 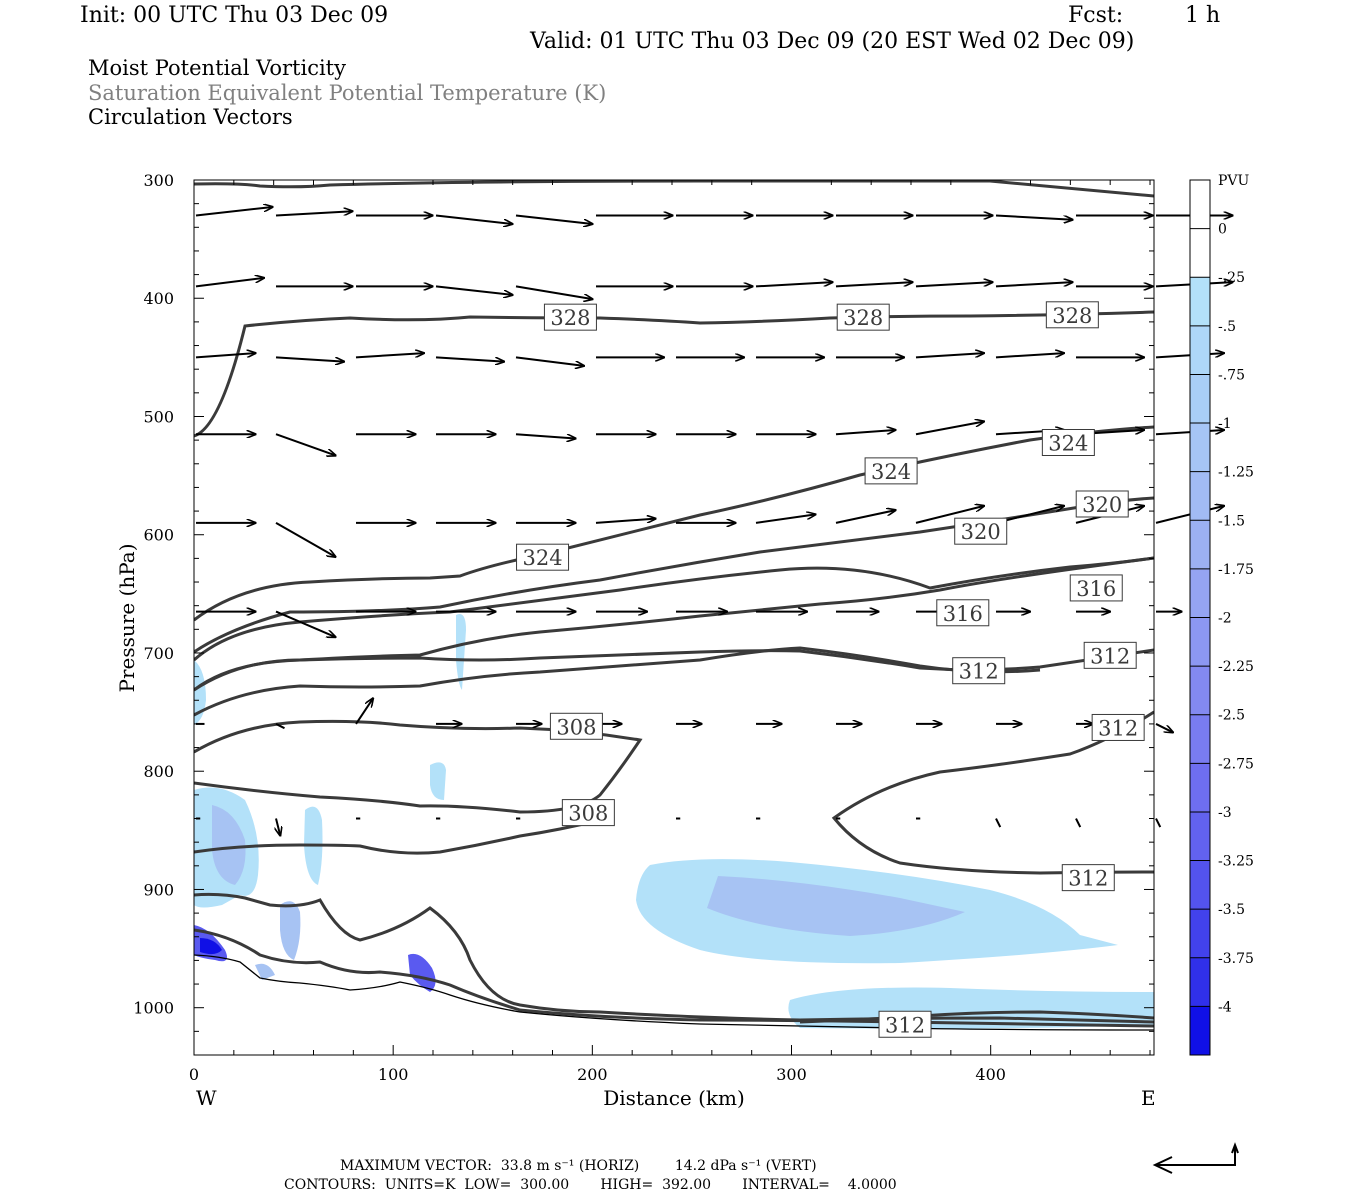 What do you see at coordinates (1096, 15) in the screenshot?
I see `forecast-label: Fcst:` at bounding box center [1096, 15].